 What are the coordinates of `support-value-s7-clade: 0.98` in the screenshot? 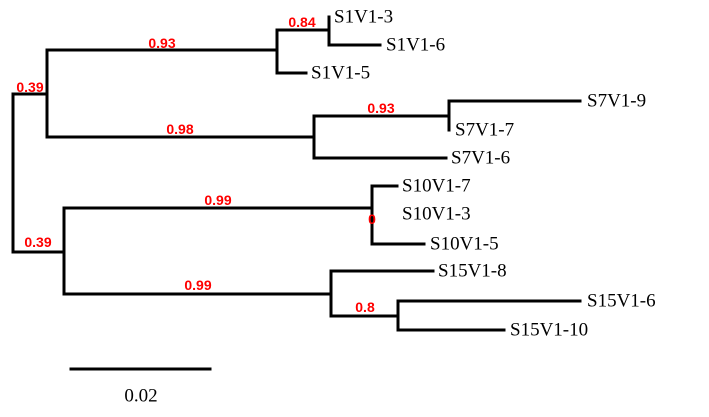 It's located at (179, 129).